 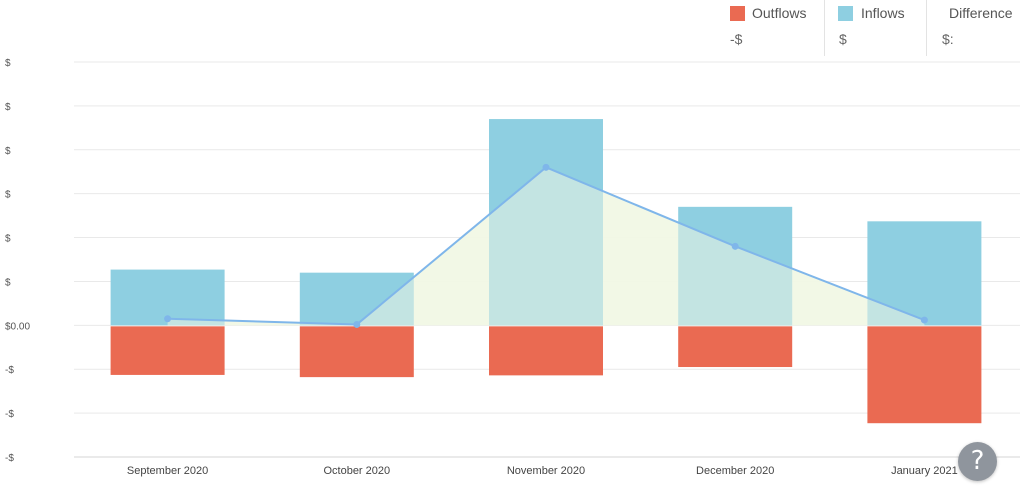 What do you see at coordinates (17, 326) in the screenshot?
I see `y-tick-label: $0.00` at bounding box center [17, 326].